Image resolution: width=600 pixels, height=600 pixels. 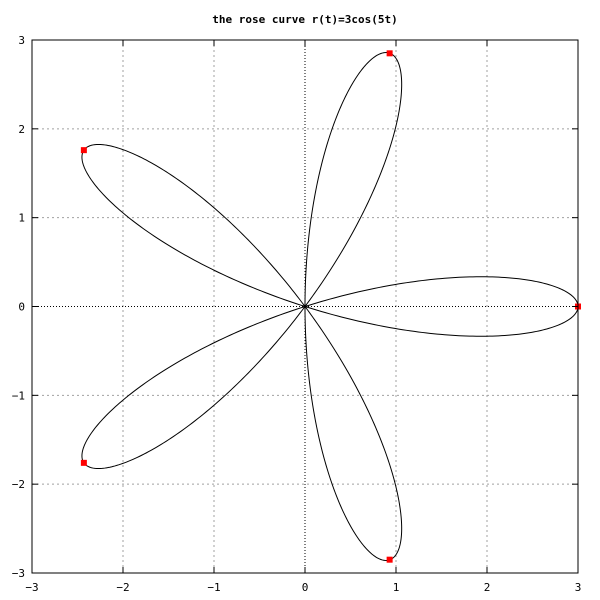 I want to click on y-tick-label: 2, so click(x=21, y=129).